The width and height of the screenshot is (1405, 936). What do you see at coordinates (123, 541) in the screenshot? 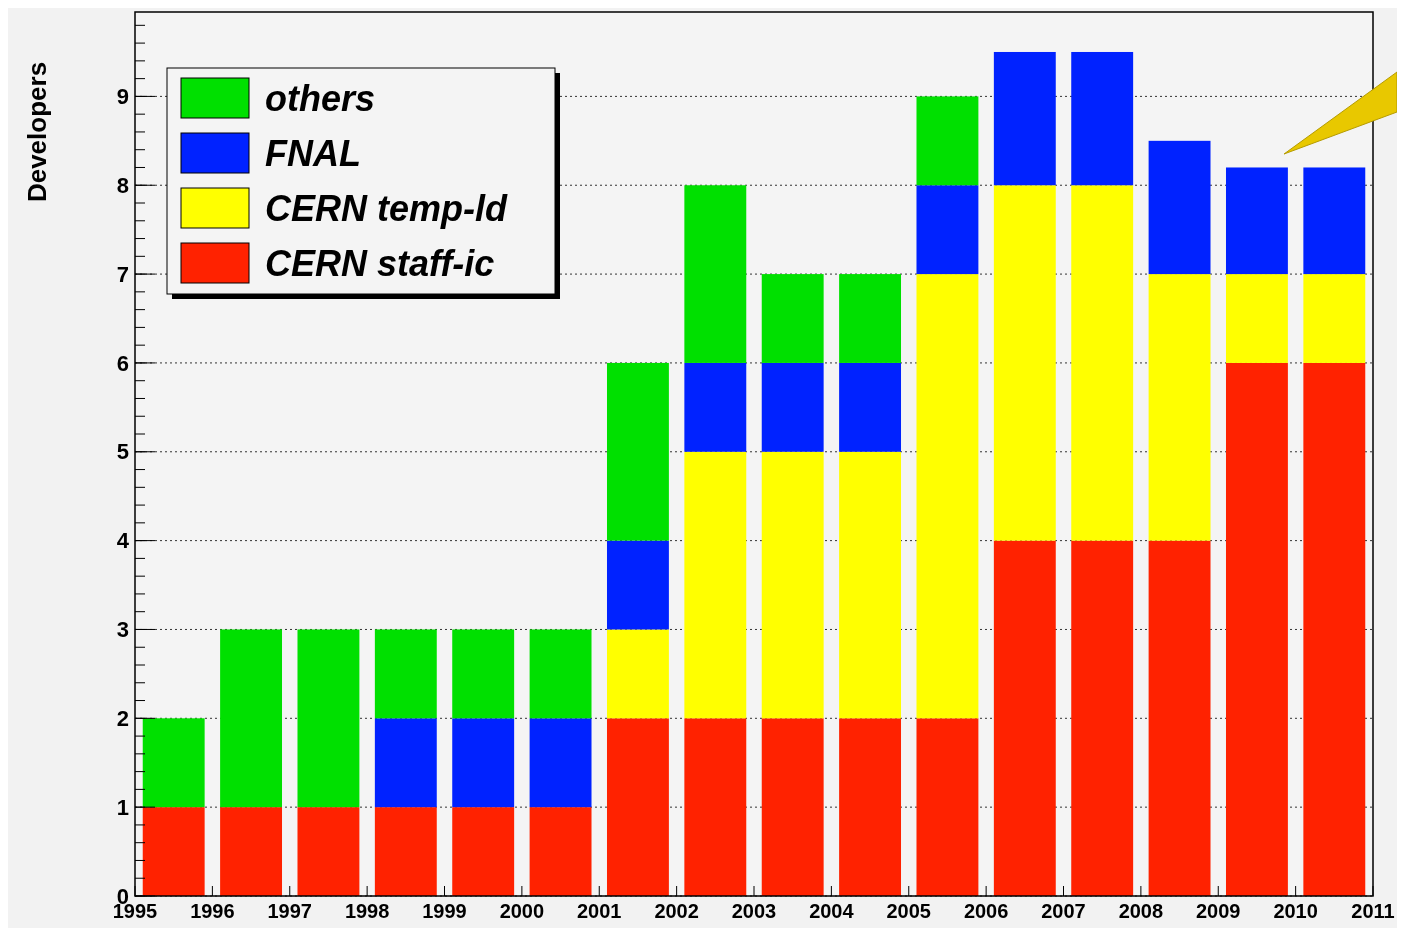
I see `y-tick-label: 4` at bounding box center [123, 541].